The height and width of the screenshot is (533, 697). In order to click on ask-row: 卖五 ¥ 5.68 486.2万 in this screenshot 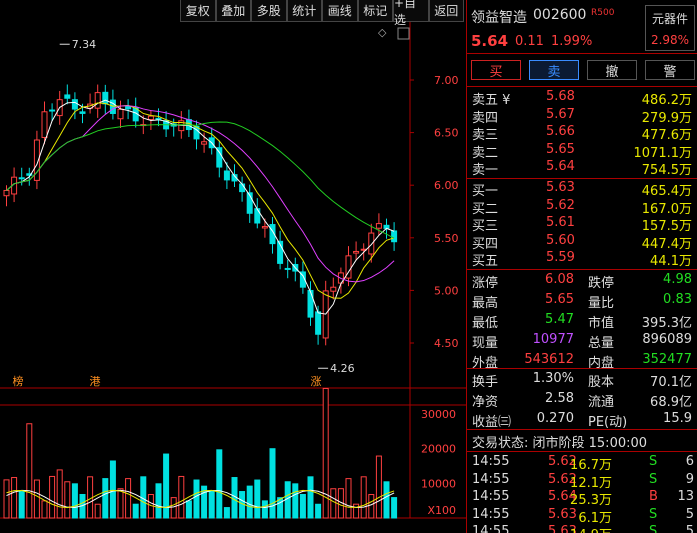, I will do `click(582, 98)`.